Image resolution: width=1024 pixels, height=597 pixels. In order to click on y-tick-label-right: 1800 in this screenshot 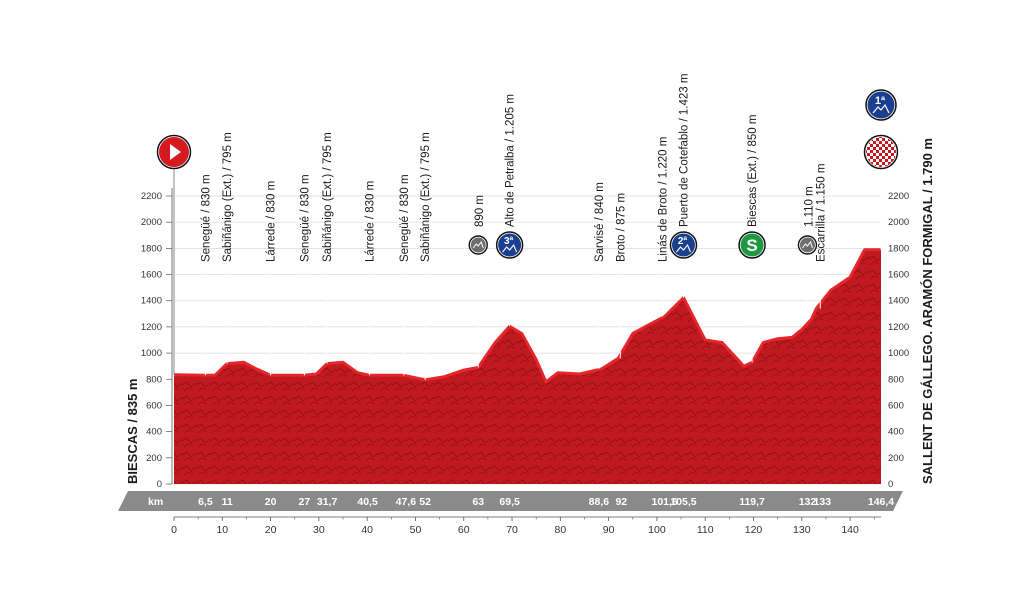, I will do `click(898, 248)`.